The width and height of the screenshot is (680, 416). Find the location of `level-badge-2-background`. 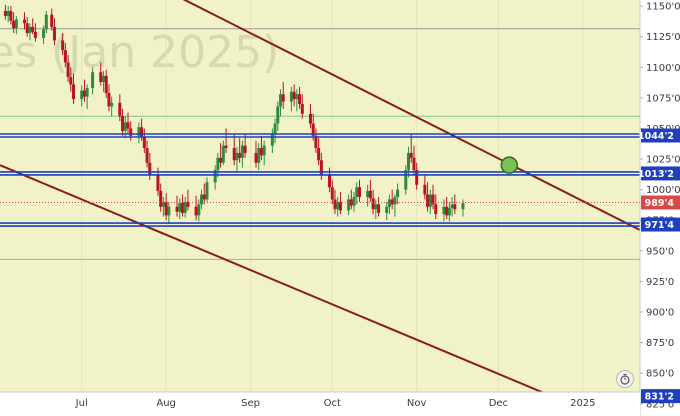

level-badge-2-background is located at coordinates (660, 224).